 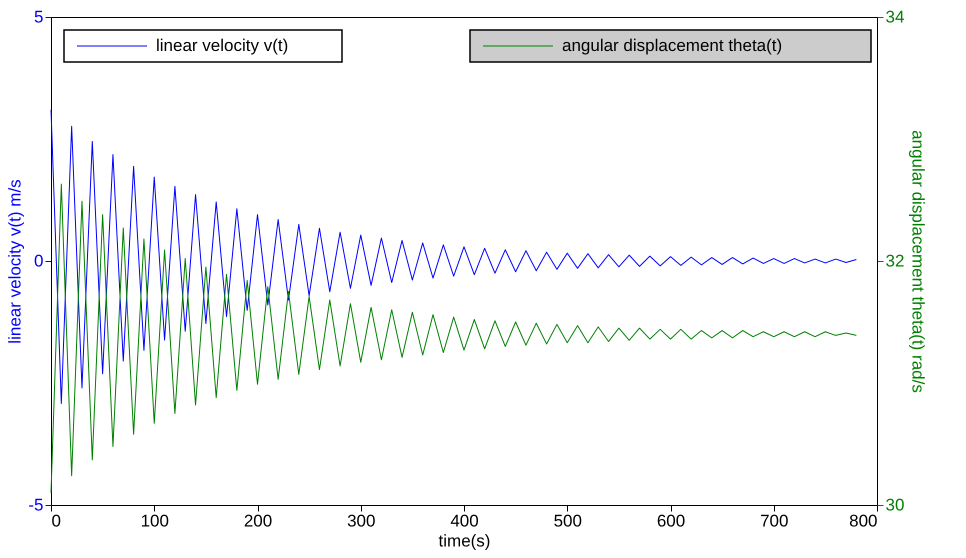 What do you see at coordinates (774, 521) in the screenshot?
I see `x-tick-label: 700` at bounding box center [774, 521].